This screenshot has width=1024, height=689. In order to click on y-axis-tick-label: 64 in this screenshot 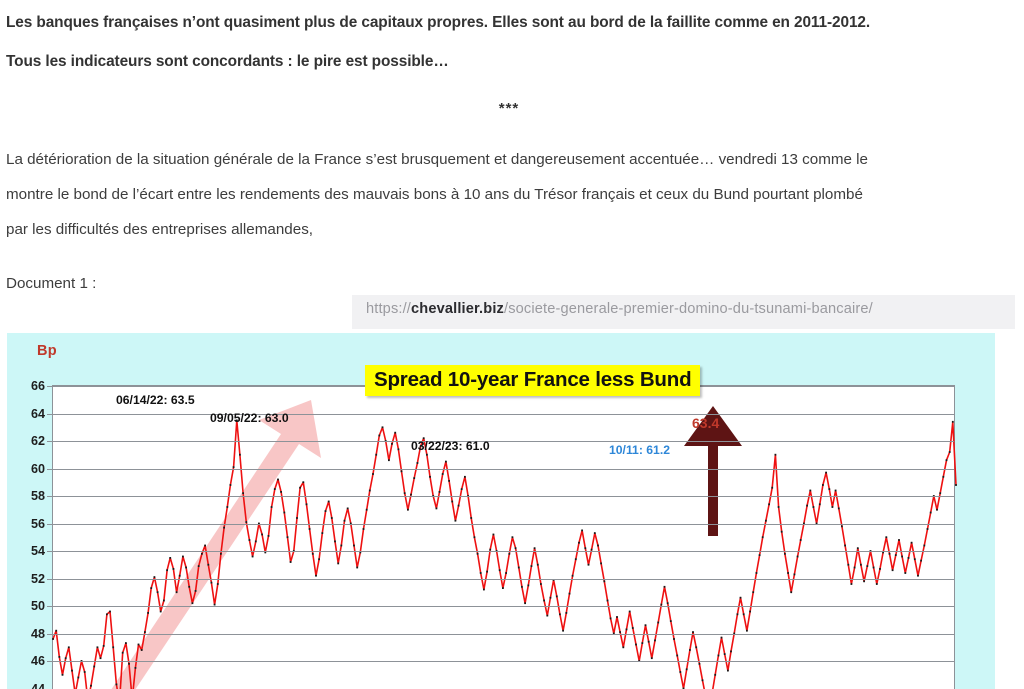, I will do `click(37, 413)`.